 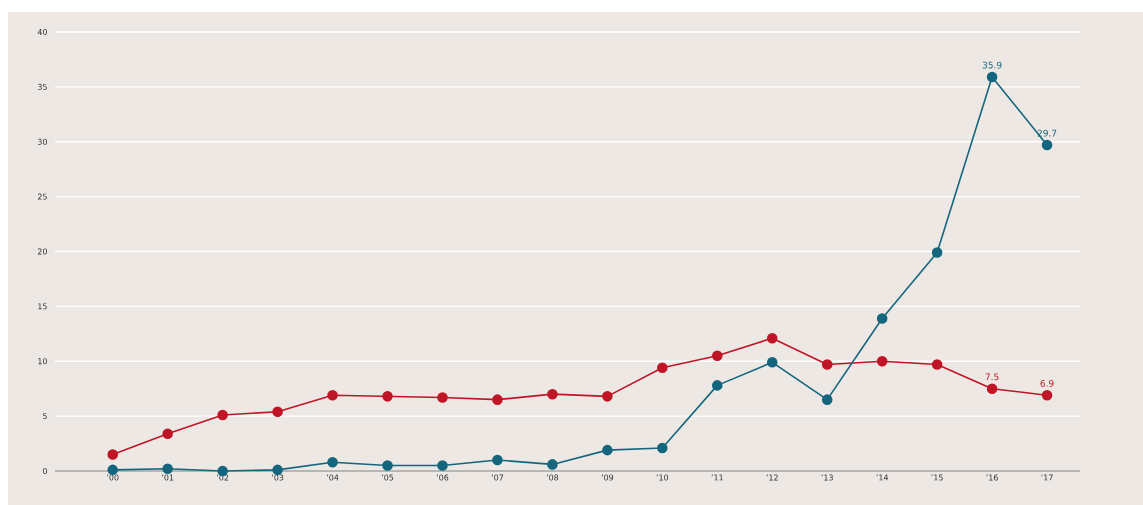 What do you see at coordinates (992, 377) in the screenshot?
I see `data-label: 7.5` at bounding box center [992, 377].